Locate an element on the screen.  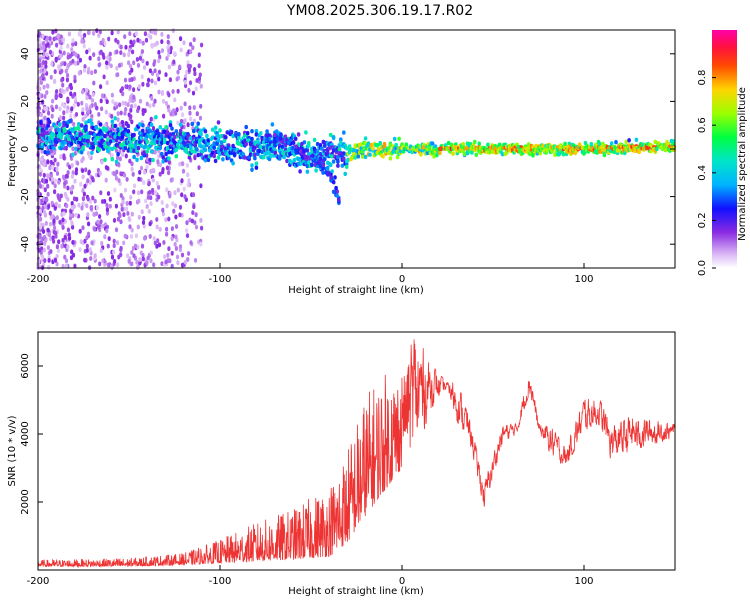
snr-y-label: SNR (10 * v/v) is located at coordinates (12, 450).